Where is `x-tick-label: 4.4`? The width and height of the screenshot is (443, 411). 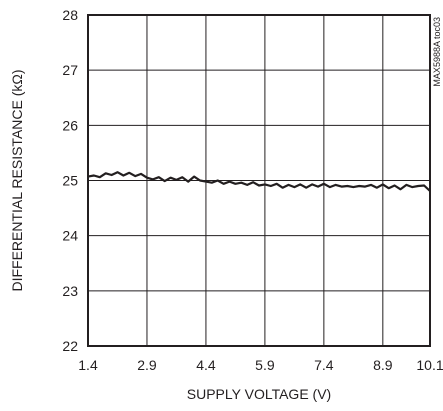 x-tick-label: 4.4 is located at coordinates (206, 365).